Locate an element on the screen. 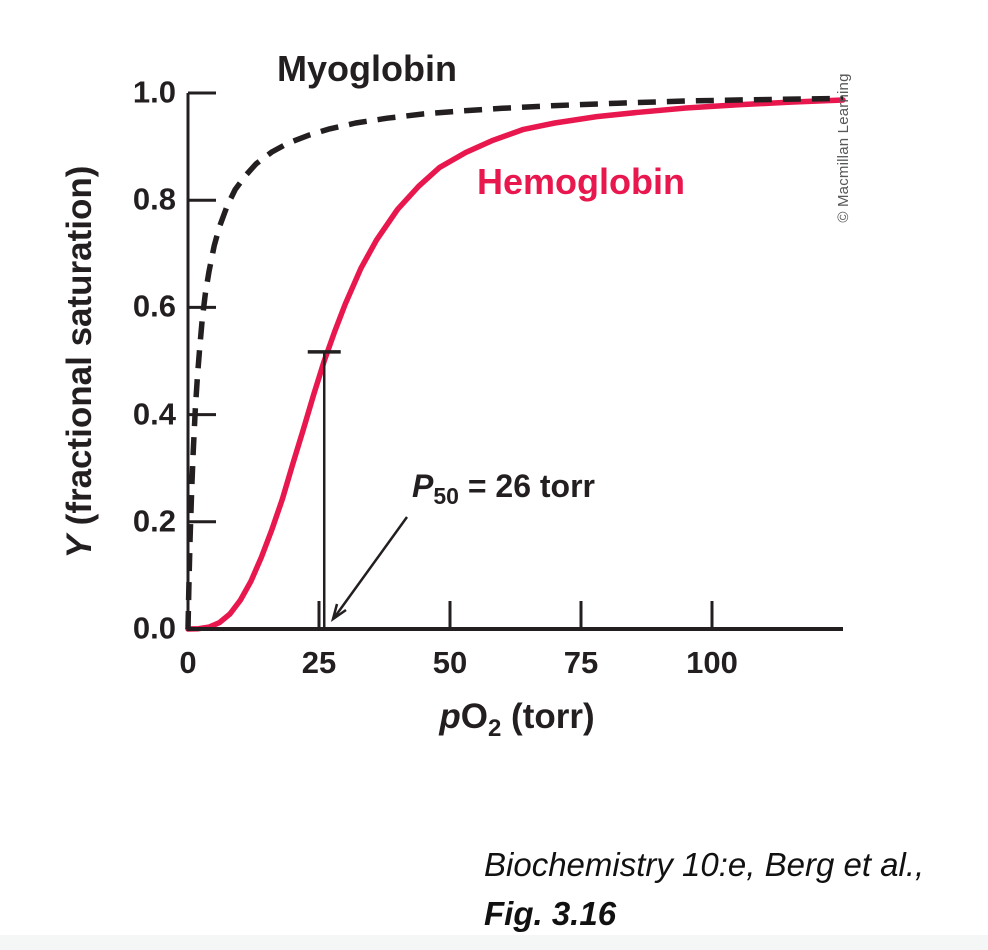  y-tick-label: 0.0 is located at coordinates (154, 628).